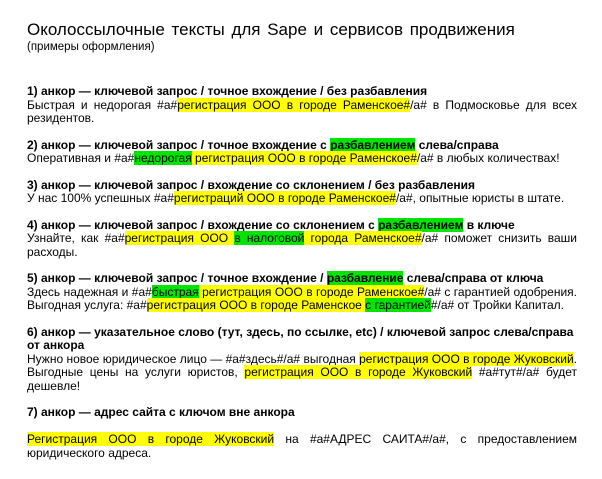 The height and width of the screenshot is (479, 602). I want to click on text-segment: /a# в Подмосковье для всех резидентов., so click(302, 111).